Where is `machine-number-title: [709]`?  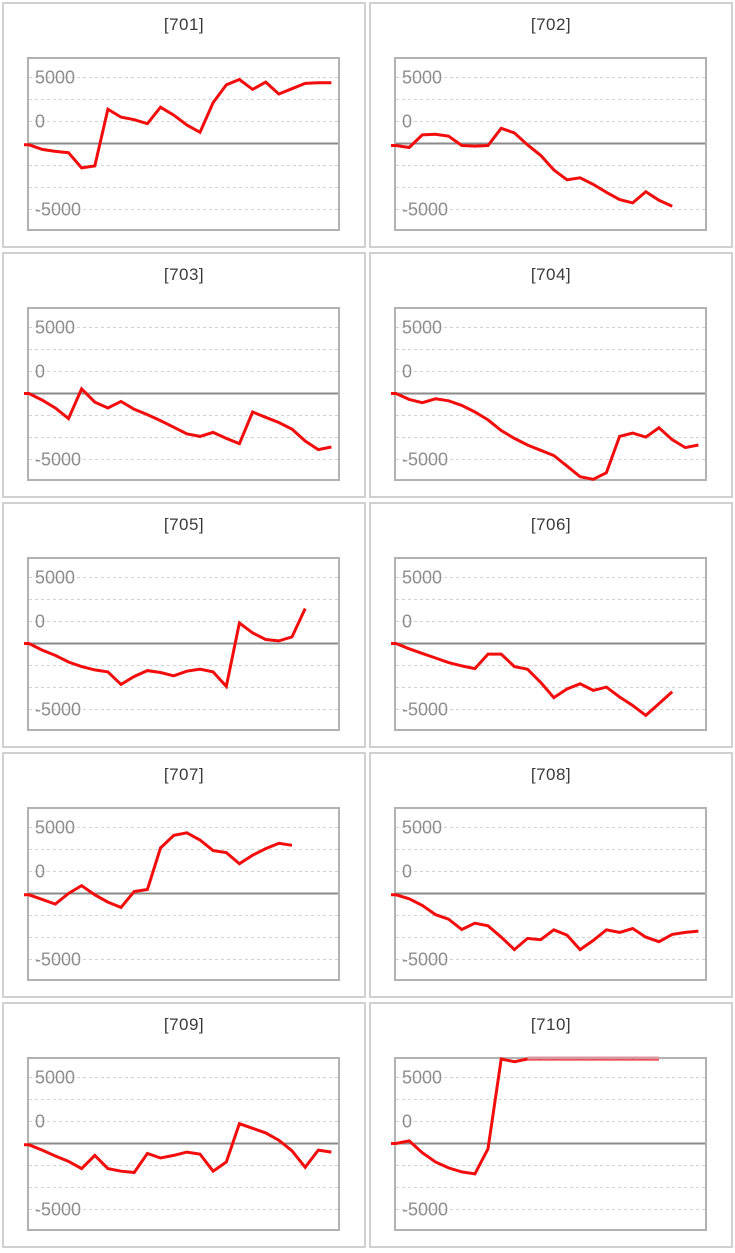 machine-number-title: [709] is located at coordinates (184, 1024).